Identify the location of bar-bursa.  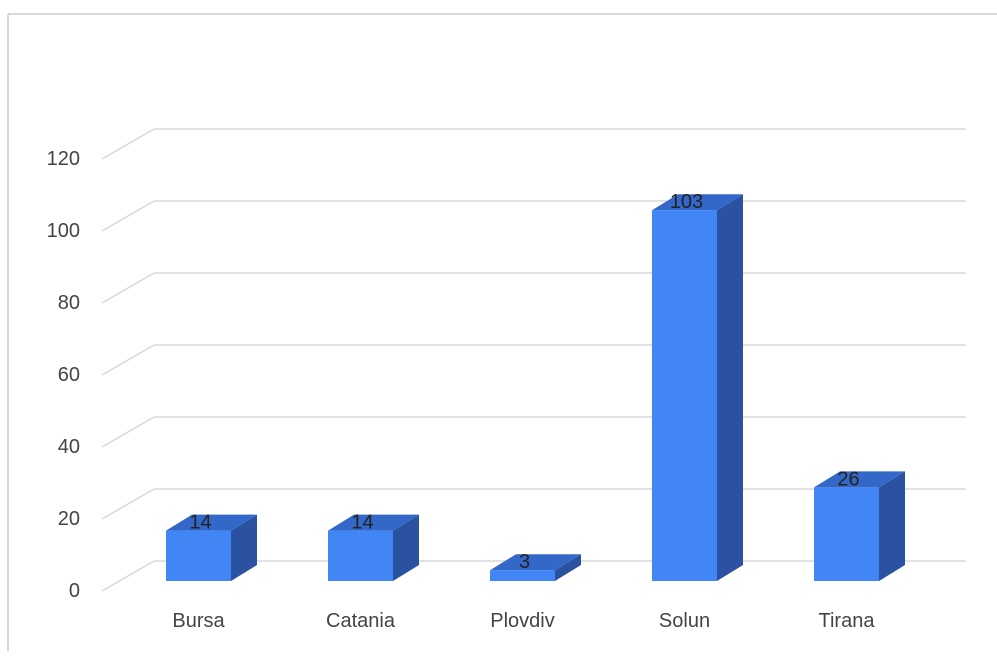
(211, 547).